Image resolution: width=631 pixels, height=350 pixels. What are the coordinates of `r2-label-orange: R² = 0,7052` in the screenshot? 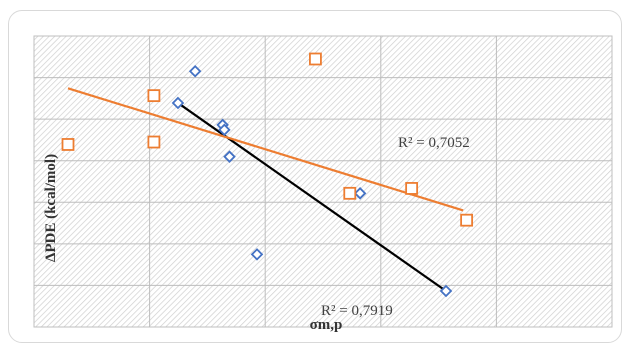 It's located at (434, 143).